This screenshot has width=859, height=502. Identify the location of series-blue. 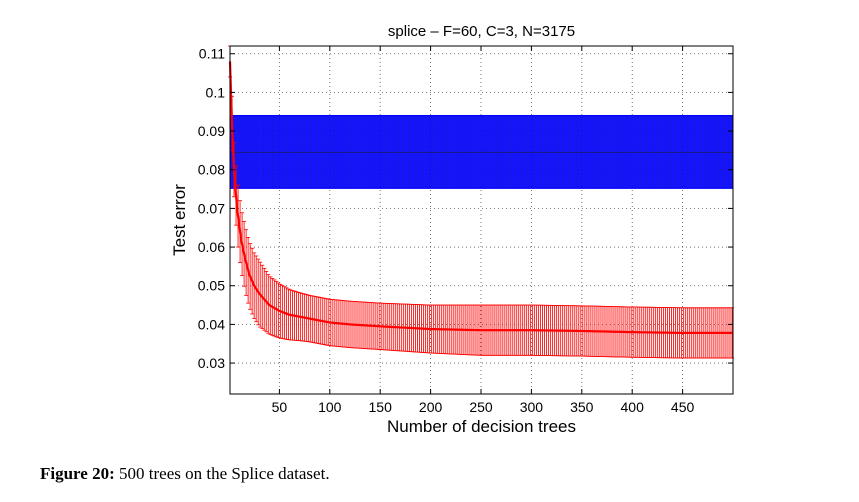
(481, 151).